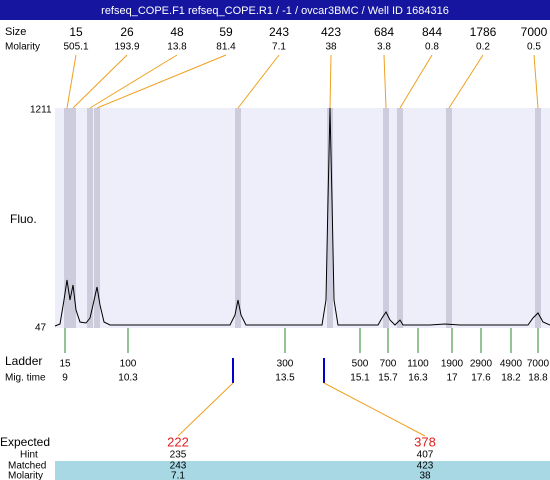 Image resolution: width=550 pixels, height=480 pixels. I want to click on peak-size: 26, so click(127, 32).